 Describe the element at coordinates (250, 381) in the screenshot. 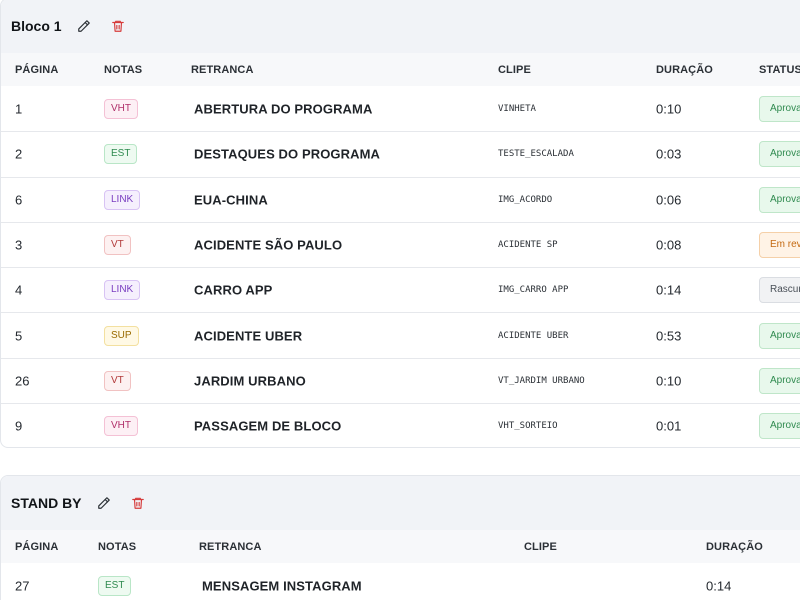

I see `row-retranca: JARDIM URBANO` at that location.